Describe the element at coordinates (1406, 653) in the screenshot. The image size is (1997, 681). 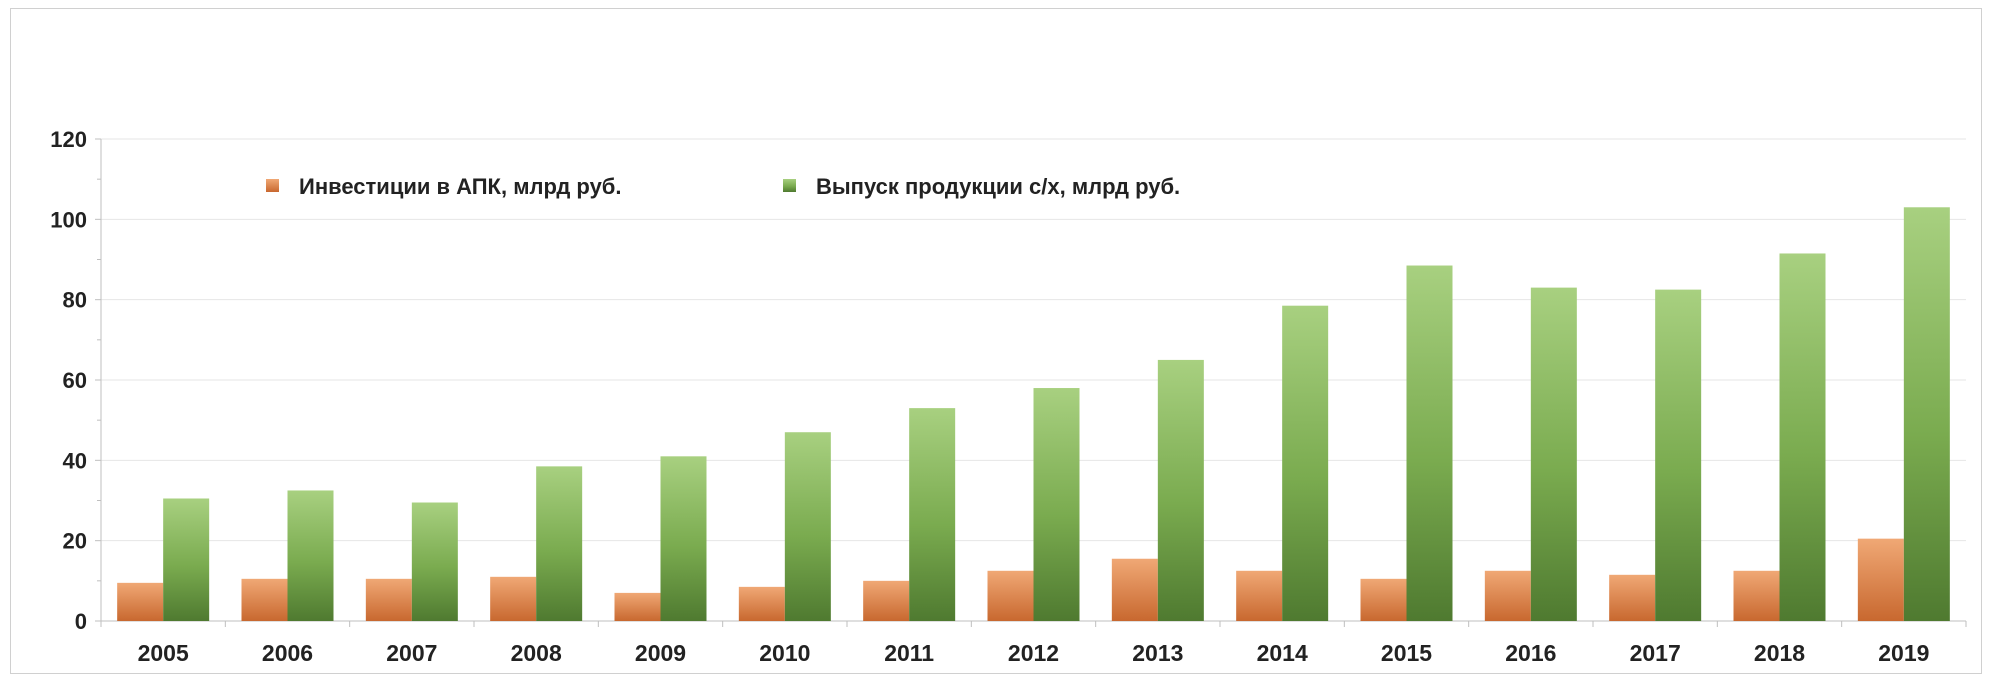
I see `x-tick-label: 2015` at that location.